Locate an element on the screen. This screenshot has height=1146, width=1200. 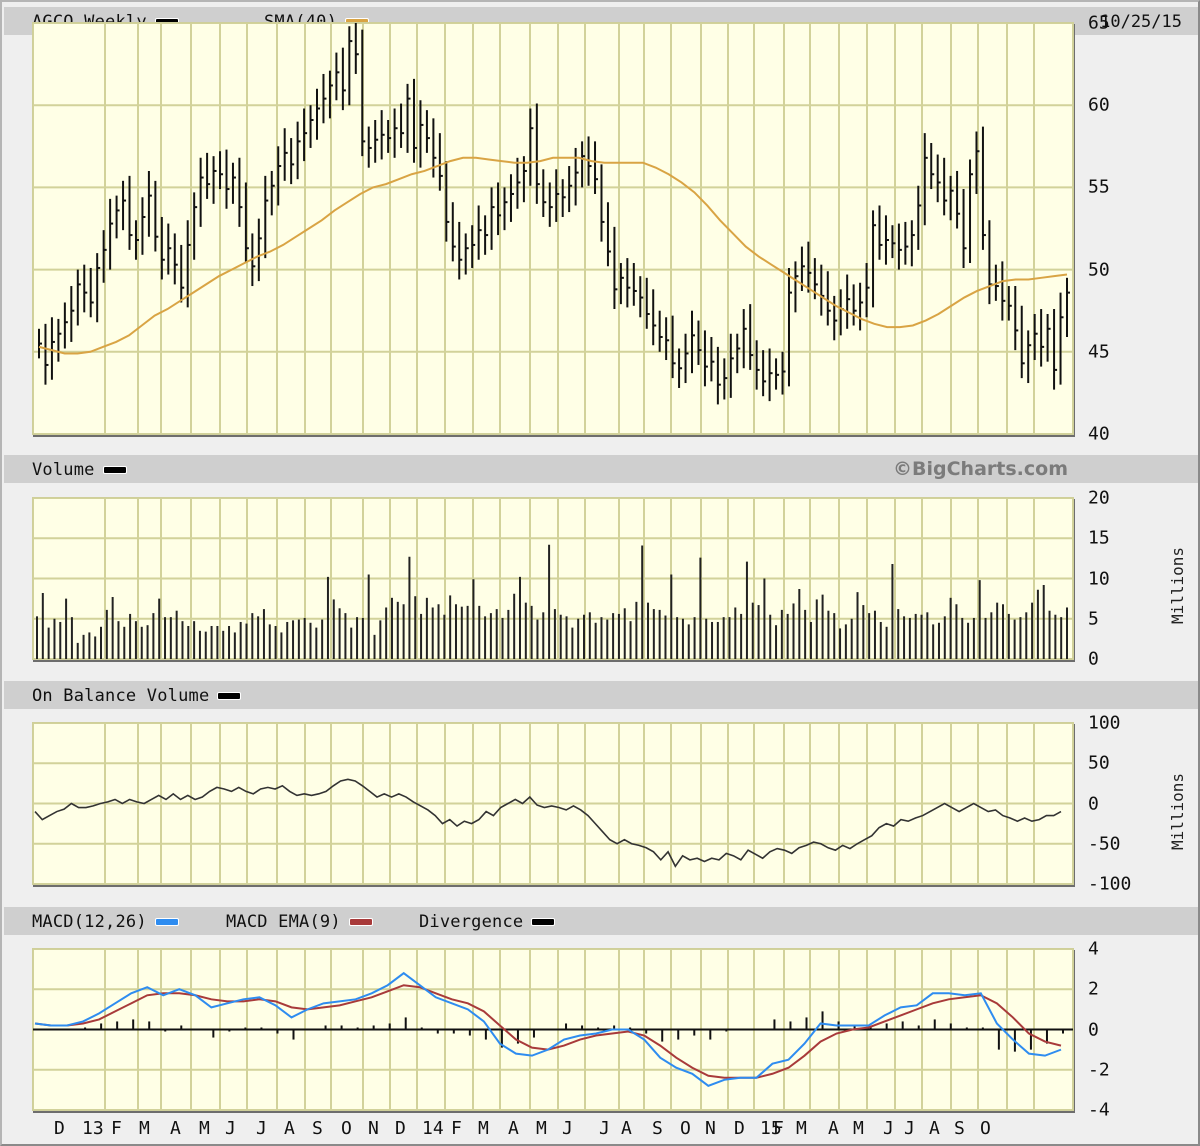
y-tick-label: 100 is located at coordinates (1104, 723).